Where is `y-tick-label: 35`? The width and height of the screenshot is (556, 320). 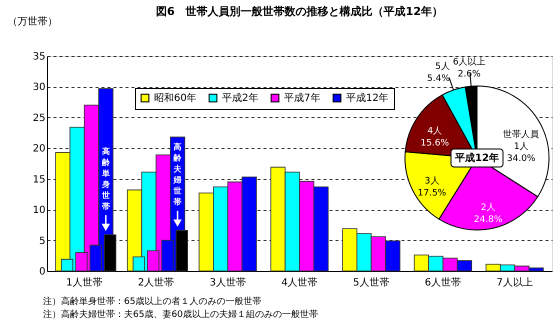
y-tick-label: 35 is located at coordinates (39, 57).